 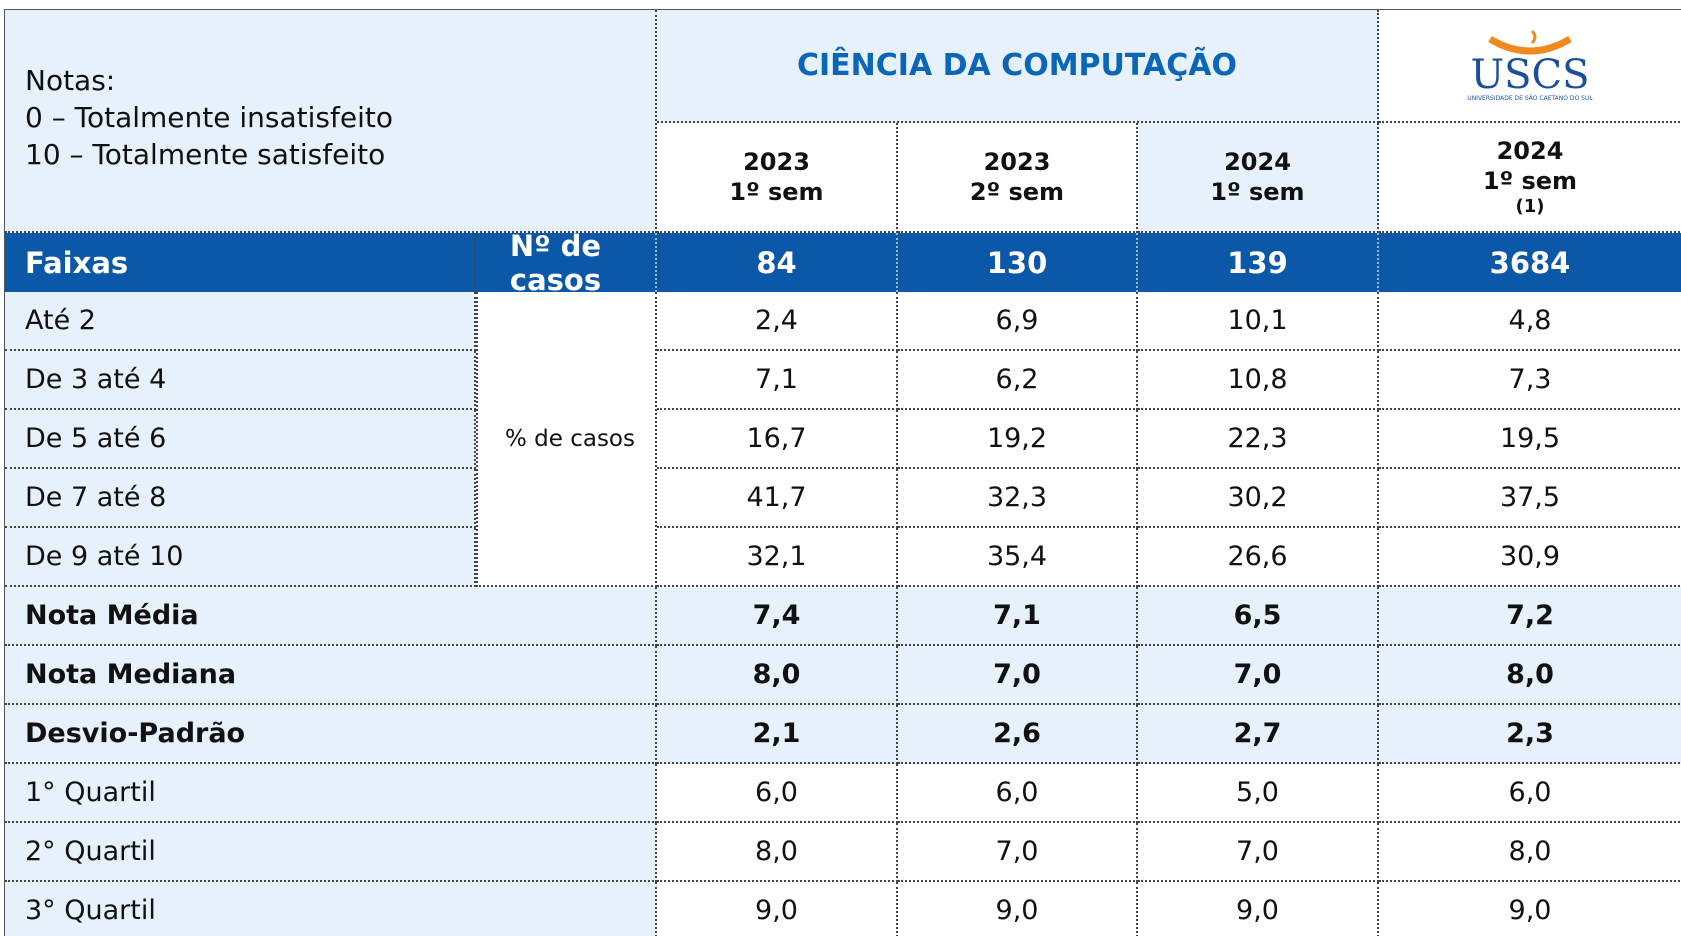 What do you see at coordinates (777, 380) in the screenshot?
I see `range-value: 7,1` at bounding box center [777, 380].